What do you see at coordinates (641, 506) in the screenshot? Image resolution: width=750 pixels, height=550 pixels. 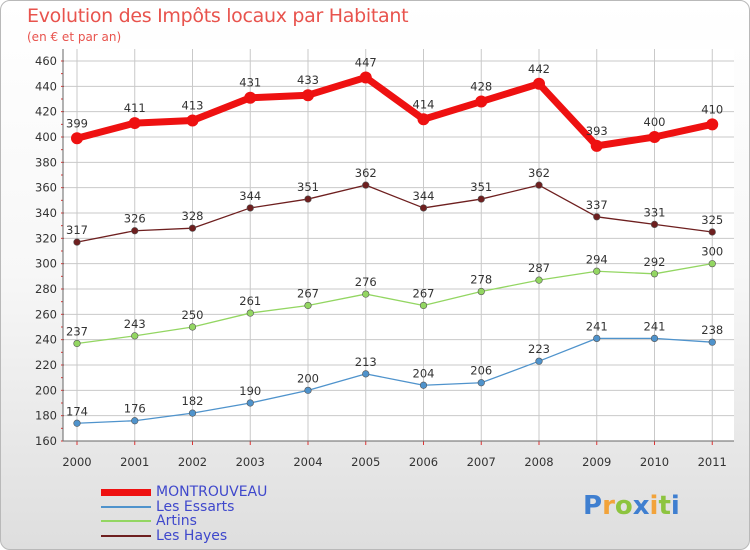 I see `logo-letter: x` at bounding box center [641, 506].